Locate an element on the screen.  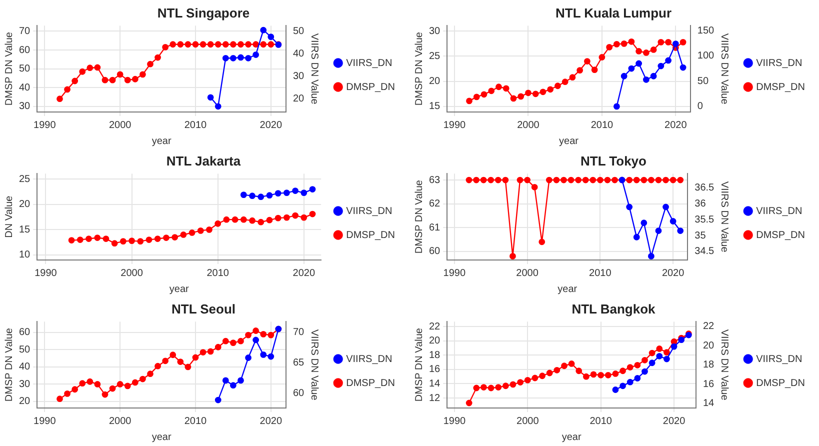
y2-tick-label: 70 is located at coordinates (298, 332).